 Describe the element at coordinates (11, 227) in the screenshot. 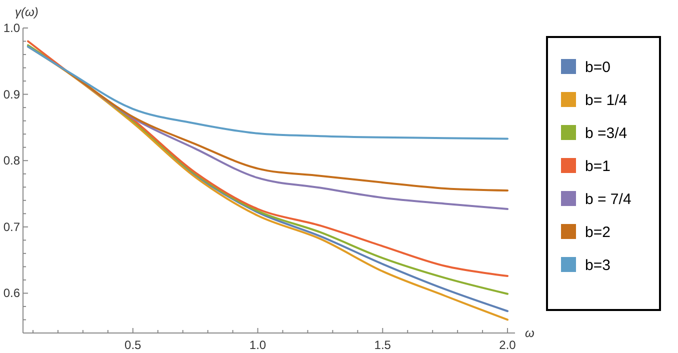

I see `y-tick-label: 0.7` at that location.